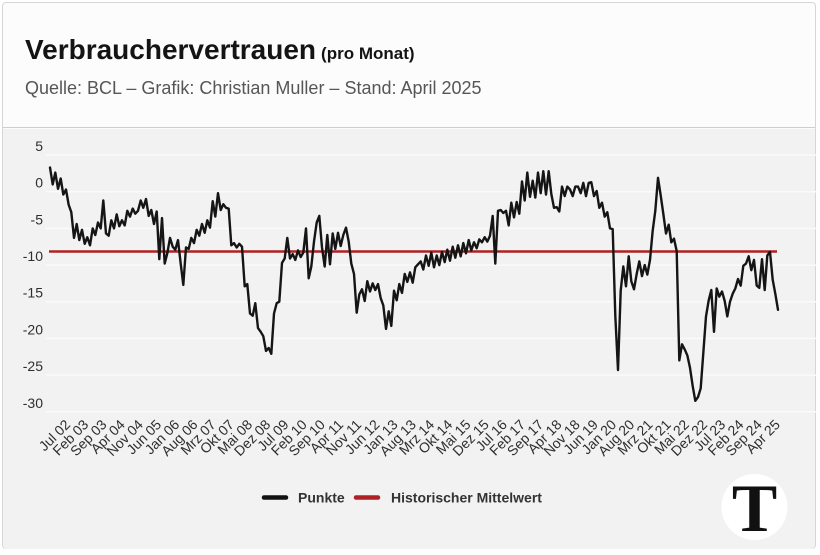 Image resolution: width=820 pixels, height=555 pixels. Describe the element at coordinates (321, 498) in the screenshot. I see `svg-text: Punkte` at that location.